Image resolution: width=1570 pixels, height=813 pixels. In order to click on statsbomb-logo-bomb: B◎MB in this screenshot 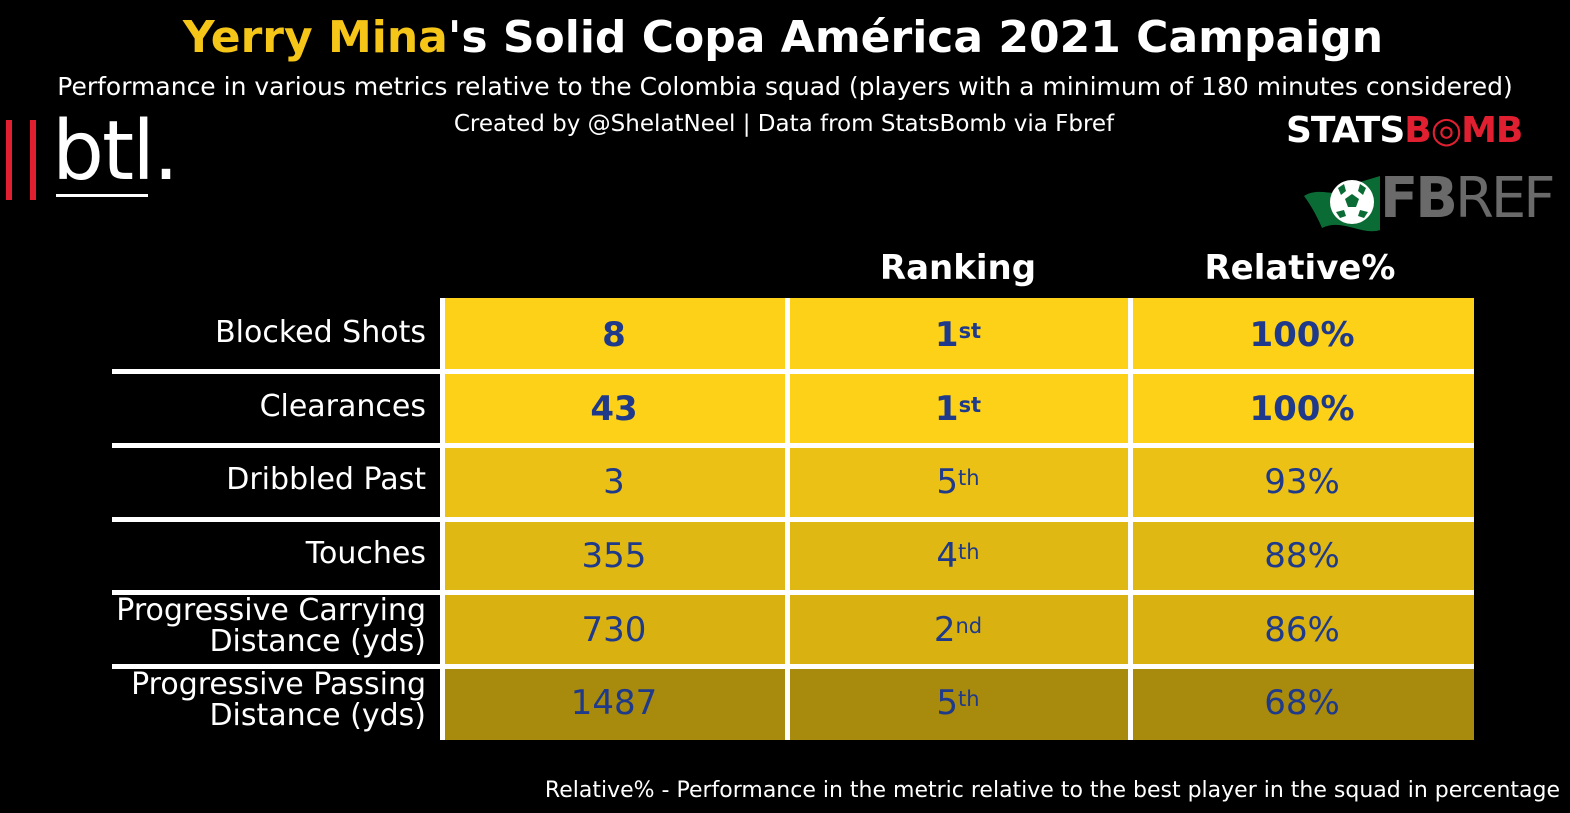, I will do `click(1463, 130)`.